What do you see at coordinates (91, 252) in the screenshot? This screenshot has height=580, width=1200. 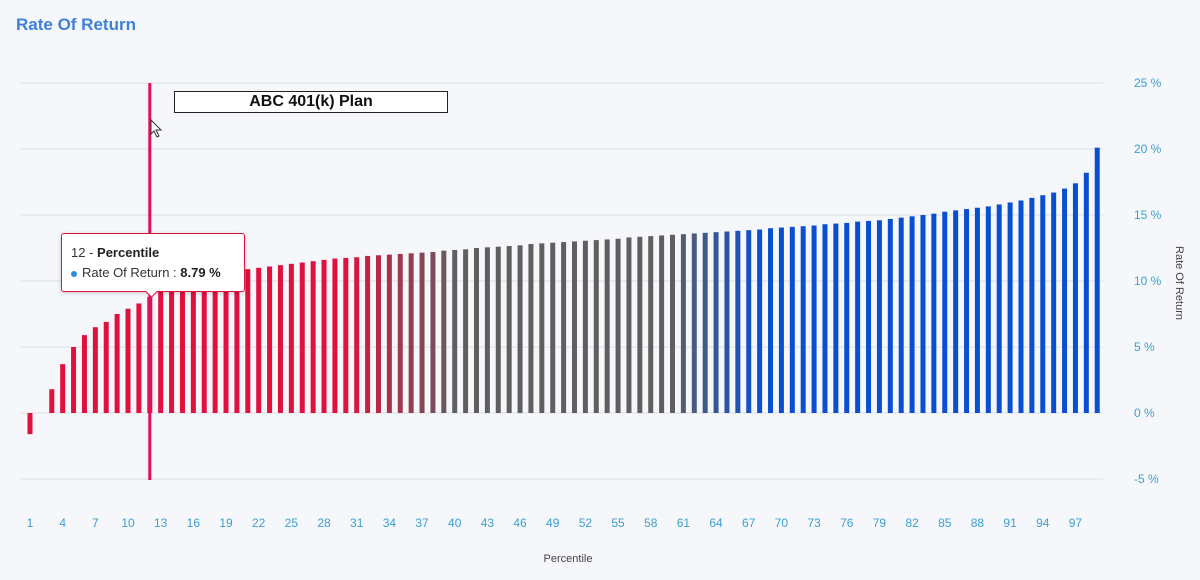 I see `tooltip-sep: -` at bounding box center [91, 252].